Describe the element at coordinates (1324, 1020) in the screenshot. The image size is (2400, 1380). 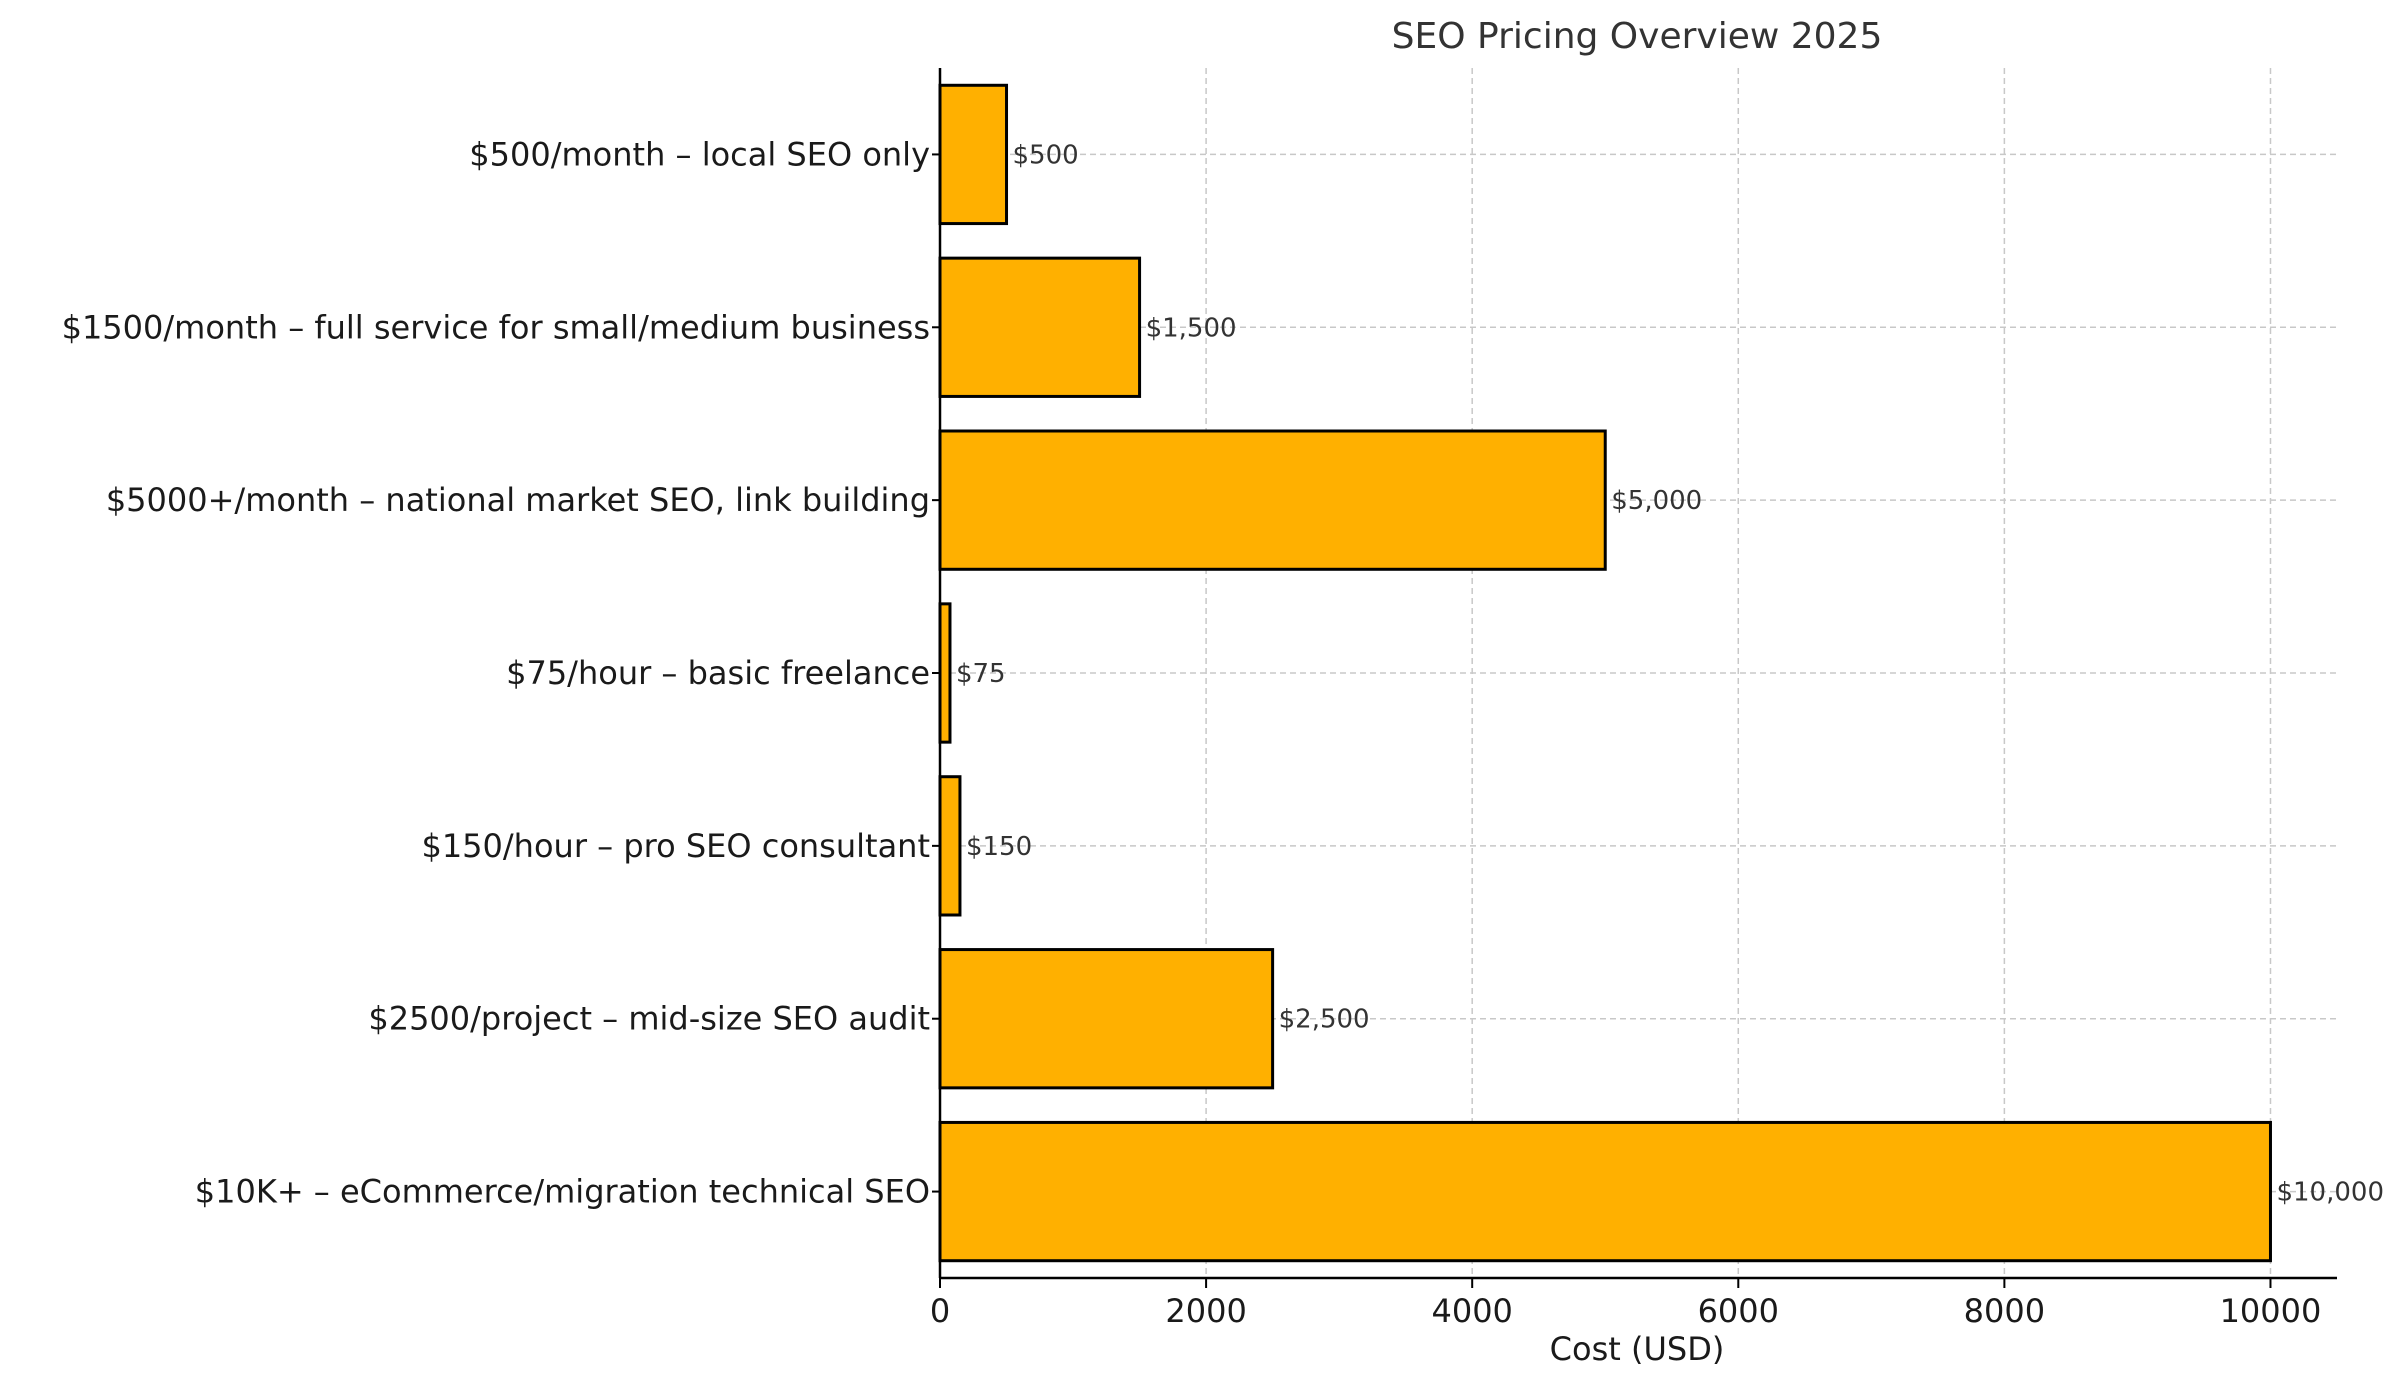
I see `bar-value-label: $2,500` at that location.